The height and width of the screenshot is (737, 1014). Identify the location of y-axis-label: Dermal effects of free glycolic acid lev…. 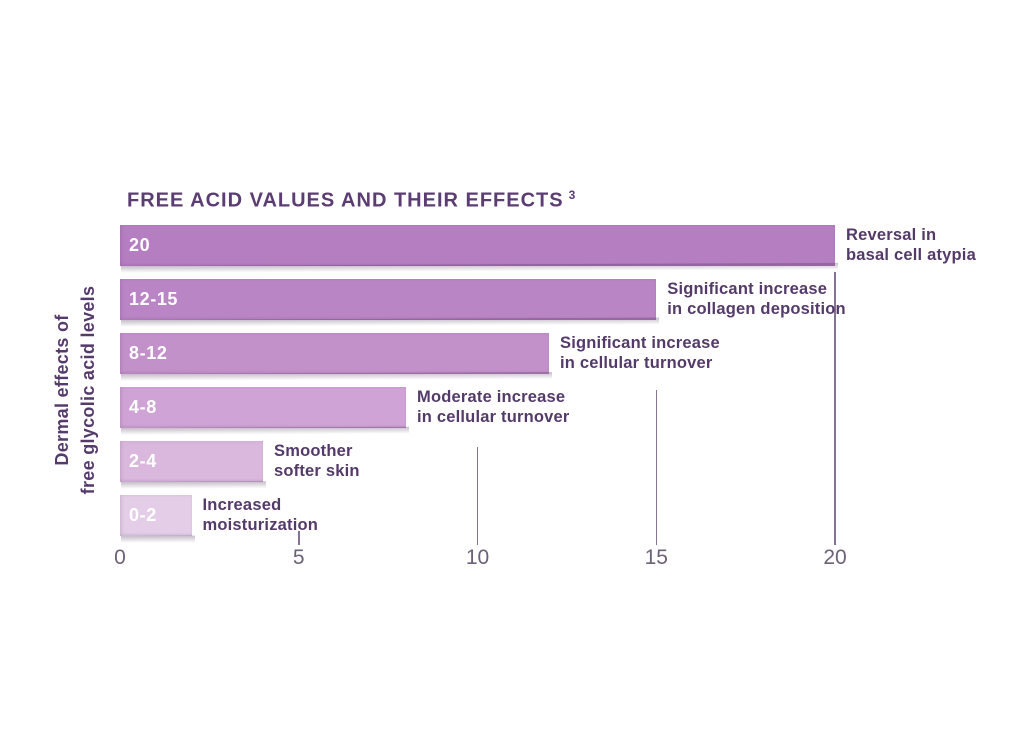
(75, 390).